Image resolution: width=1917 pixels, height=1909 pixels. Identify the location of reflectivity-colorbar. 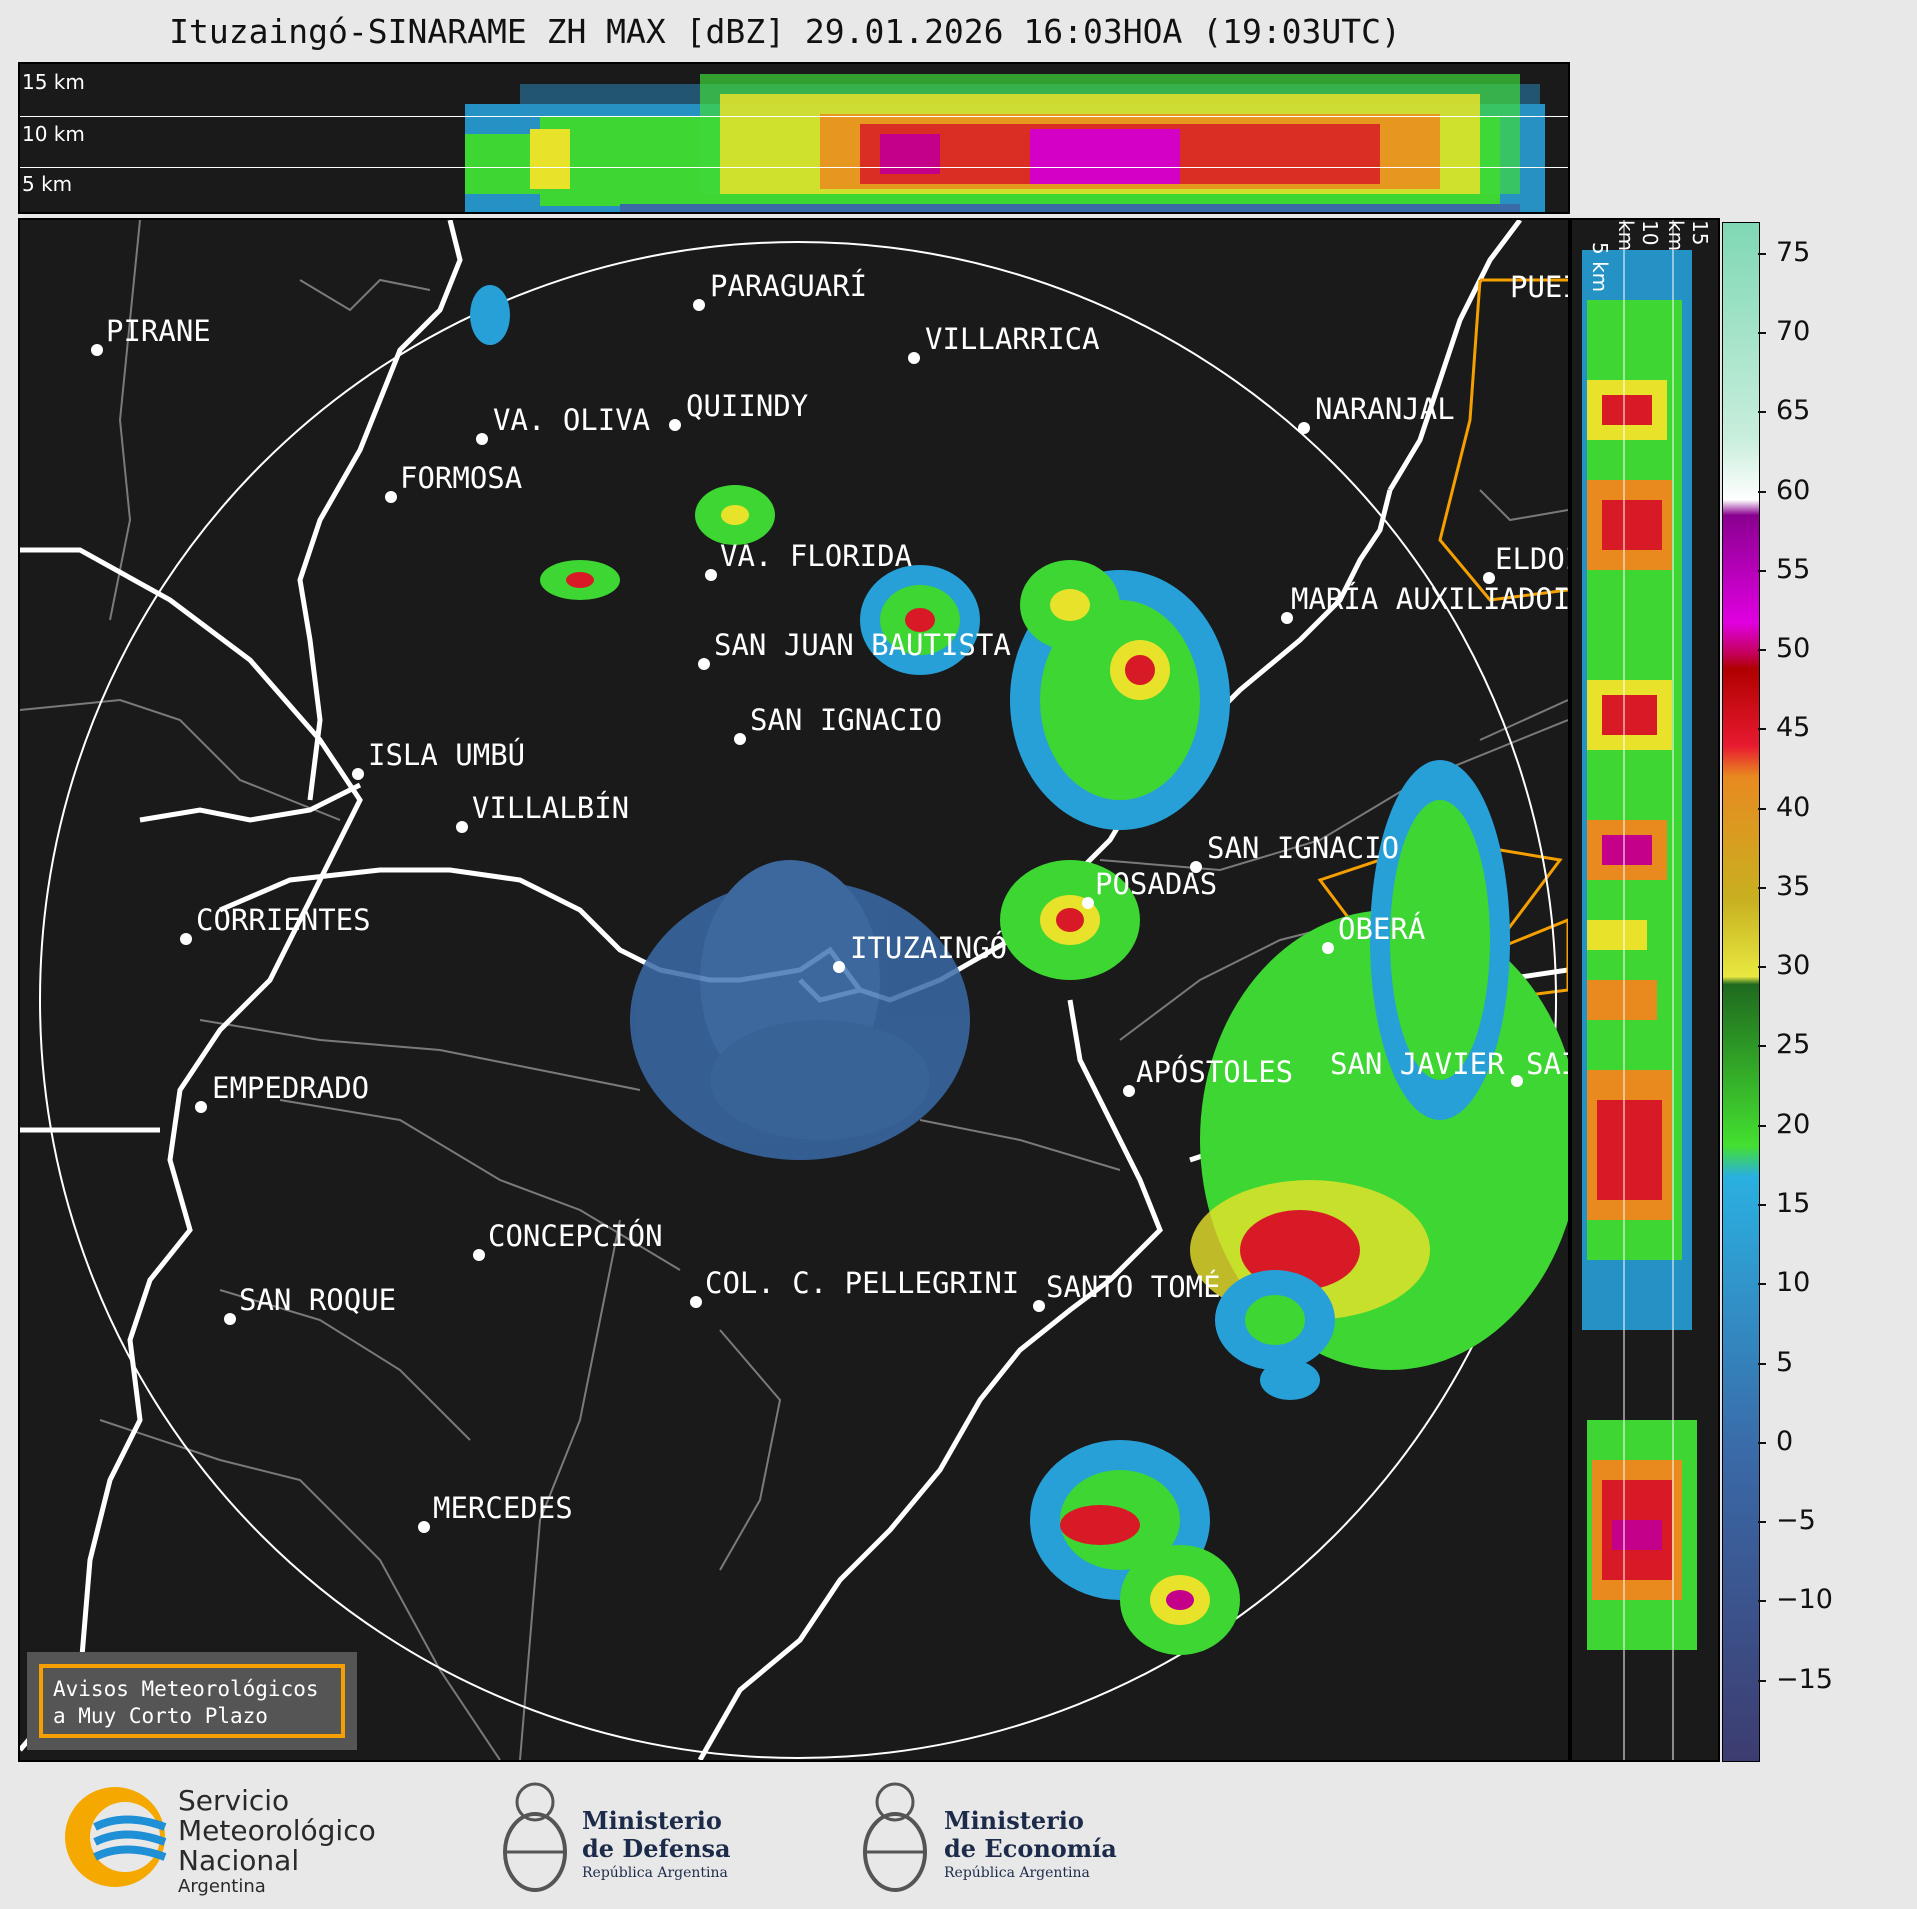
(1741, 992).